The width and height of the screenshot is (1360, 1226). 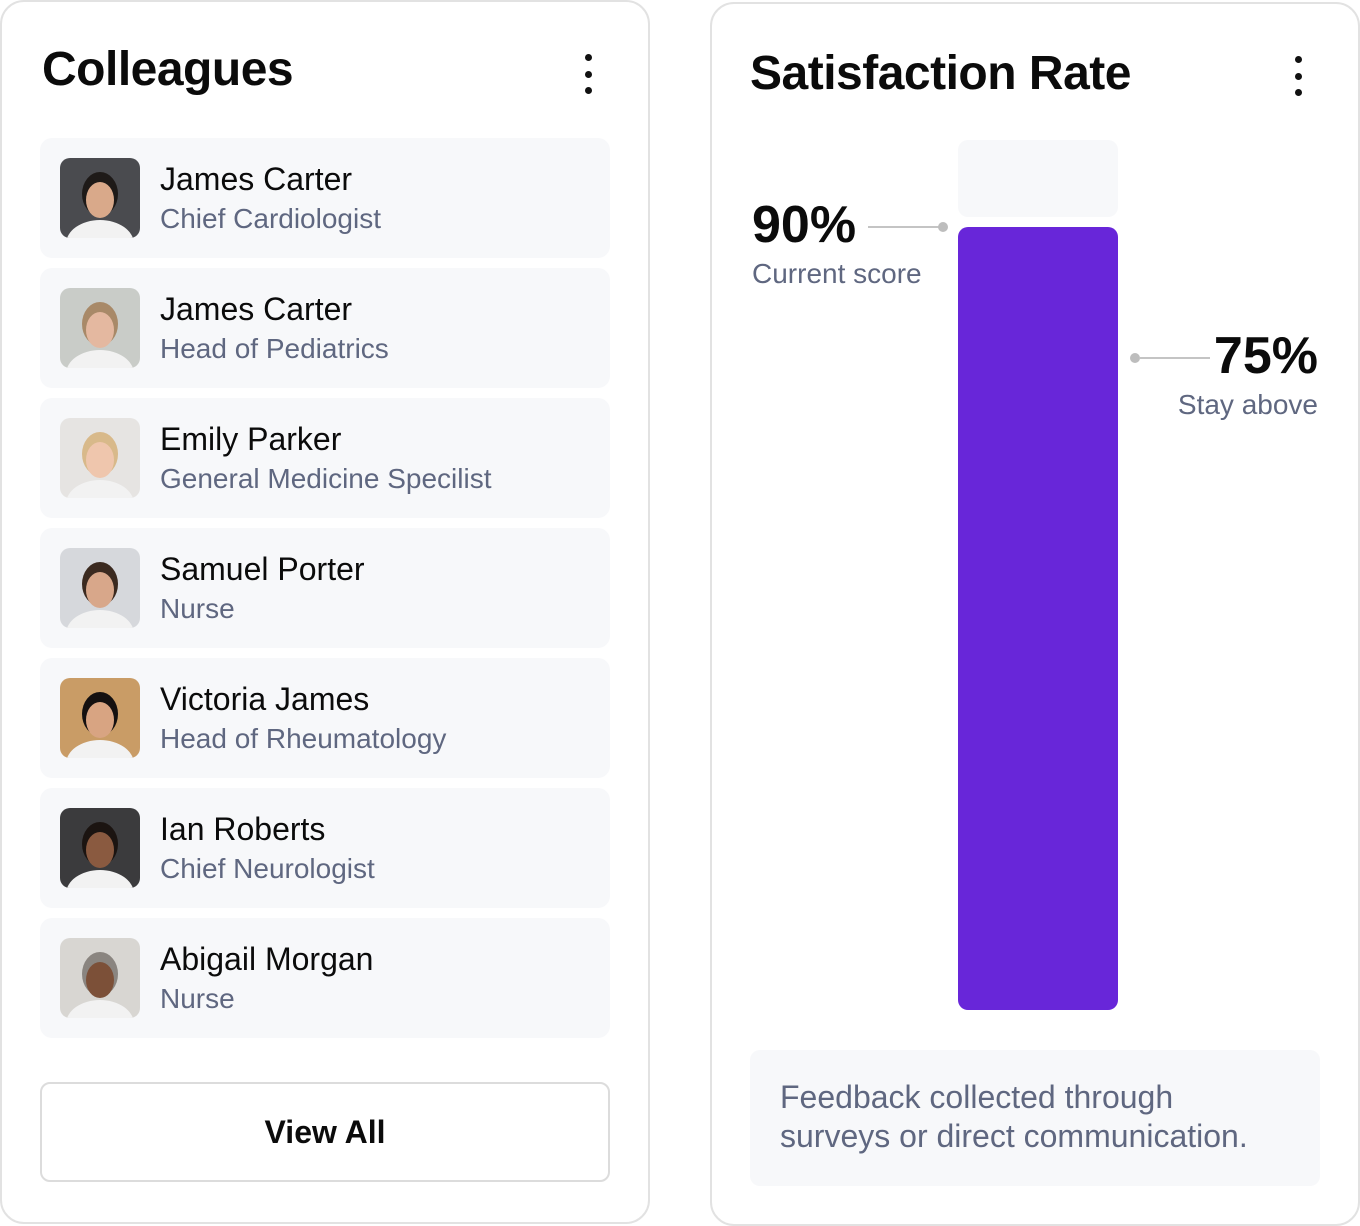 What do you see at coordinates (1247, 404) in the screenshot?
I see `target-label: Stay above` at bounding box center [1247, 404].